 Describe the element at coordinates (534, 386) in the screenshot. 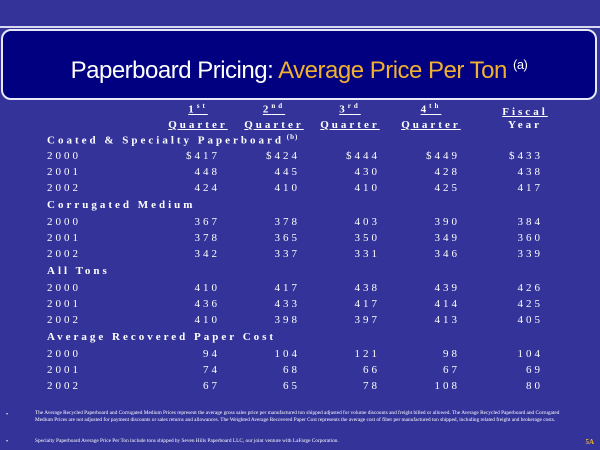

I see `cell-value: 80` at that location.